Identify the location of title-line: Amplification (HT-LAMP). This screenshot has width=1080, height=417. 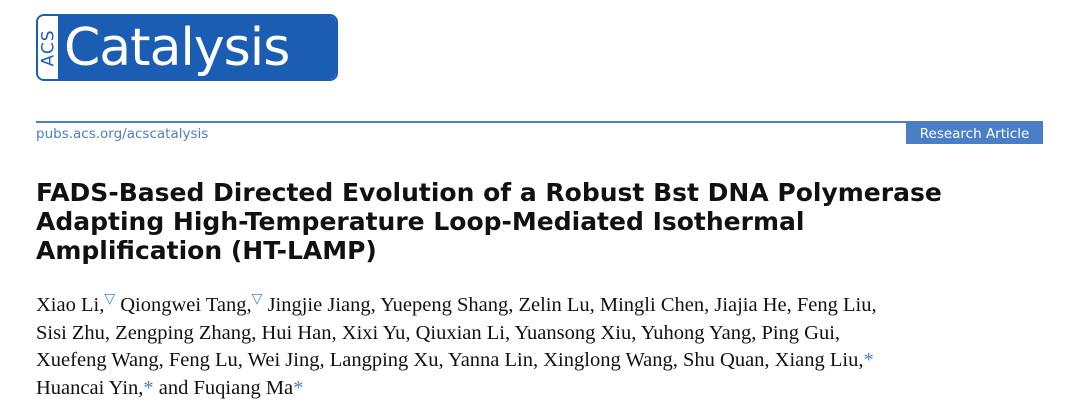
(206, 250).